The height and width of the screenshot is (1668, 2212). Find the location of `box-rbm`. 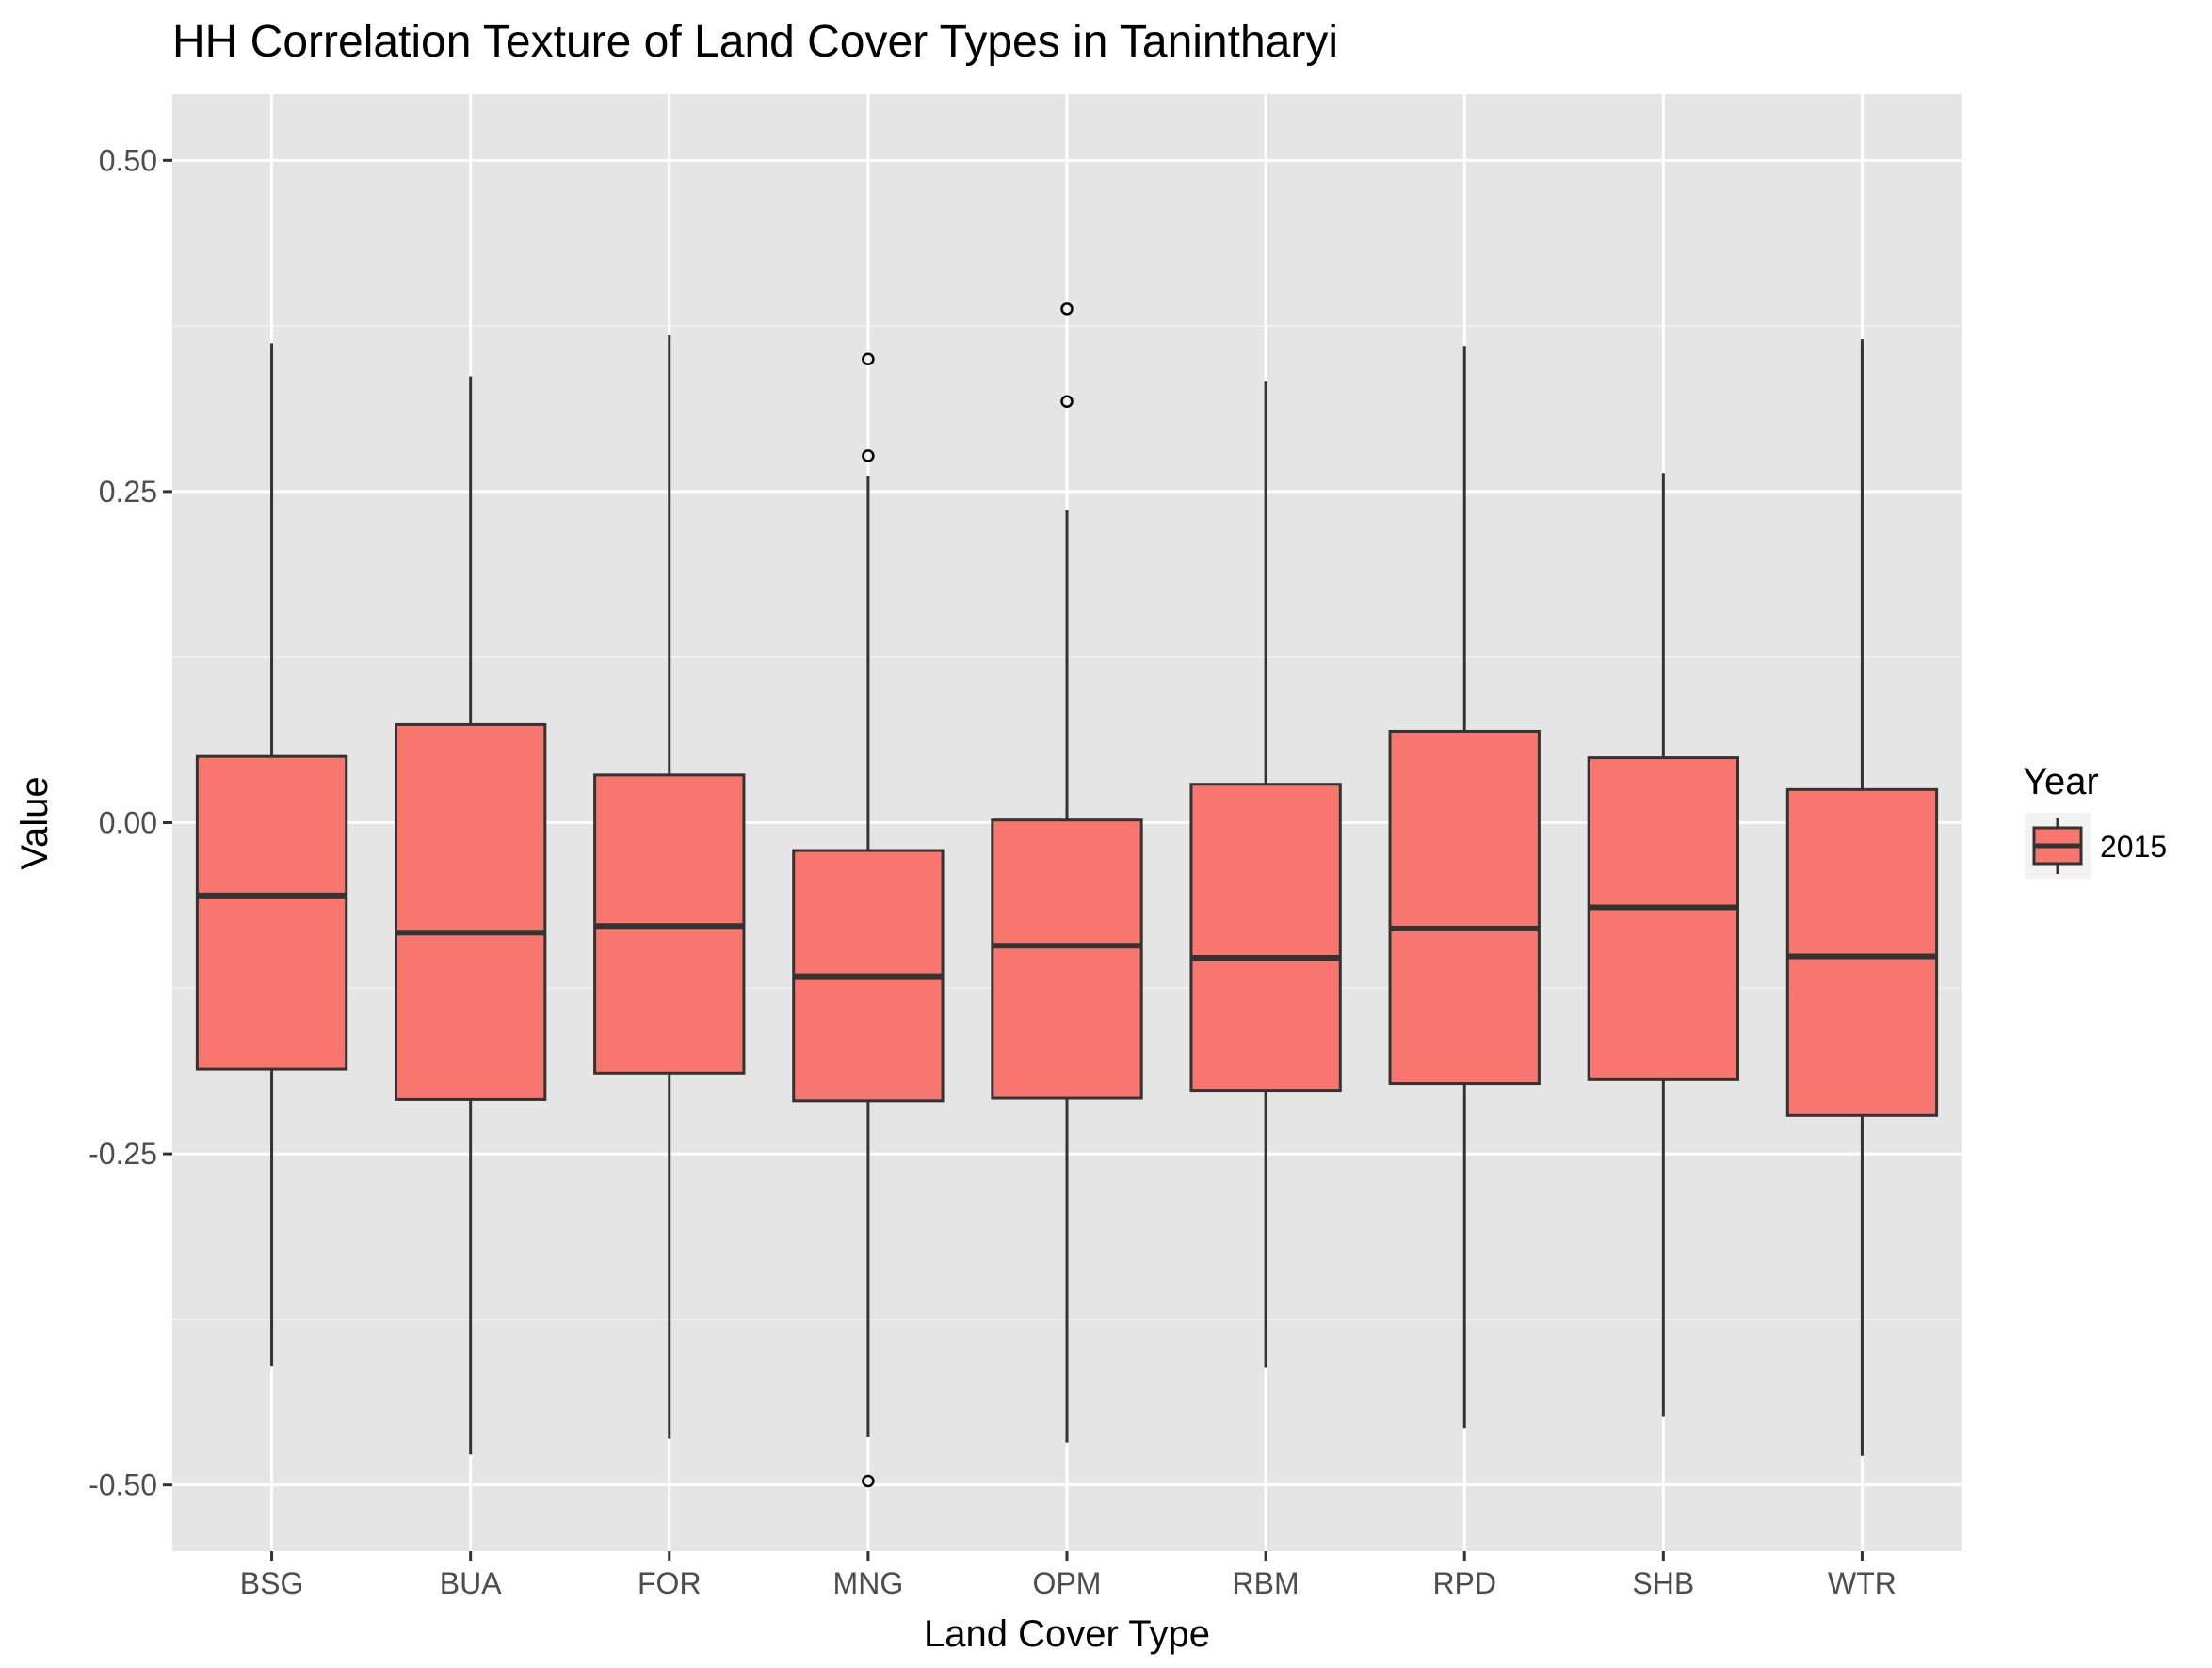

box-rbm is located at coordinates (1265, 874).